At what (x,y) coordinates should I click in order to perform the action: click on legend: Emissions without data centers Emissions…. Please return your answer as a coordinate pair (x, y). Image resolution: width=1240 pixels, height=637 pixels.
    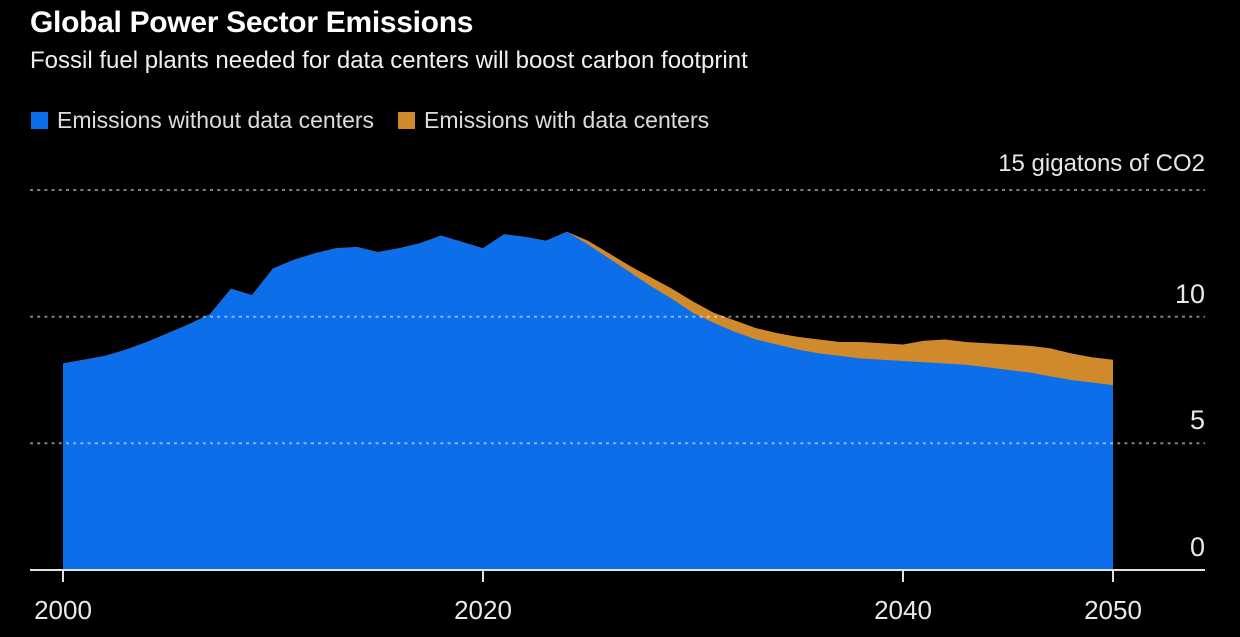
    Looking at the image, I should click on (370, 120).